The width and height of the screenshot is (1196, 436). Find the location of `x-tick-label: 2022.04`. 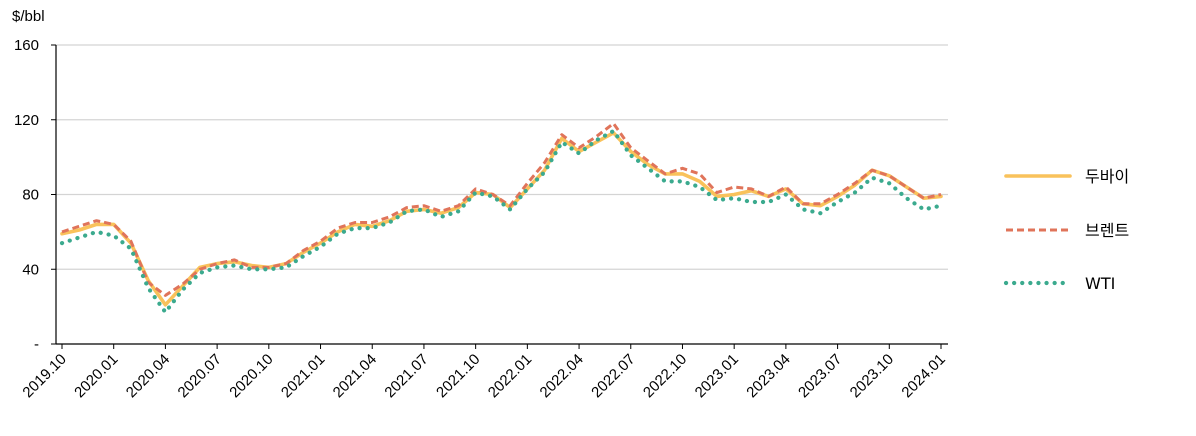

x-tick-label: 2022.04 is located at coordinates (562, 376).